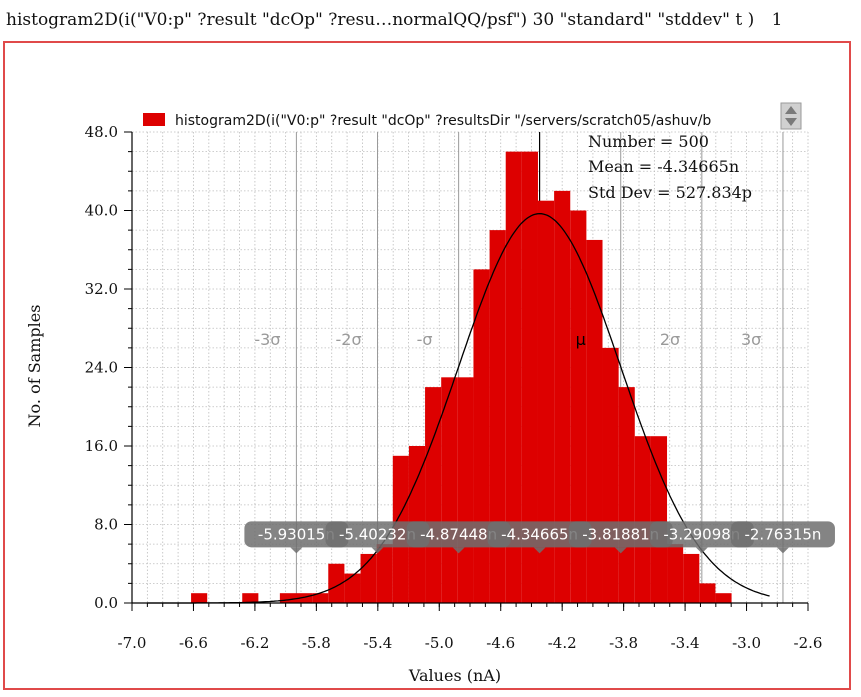 The image size is (861, 697). I want to click on x-tick-label: -4.2, so click(562, 643).